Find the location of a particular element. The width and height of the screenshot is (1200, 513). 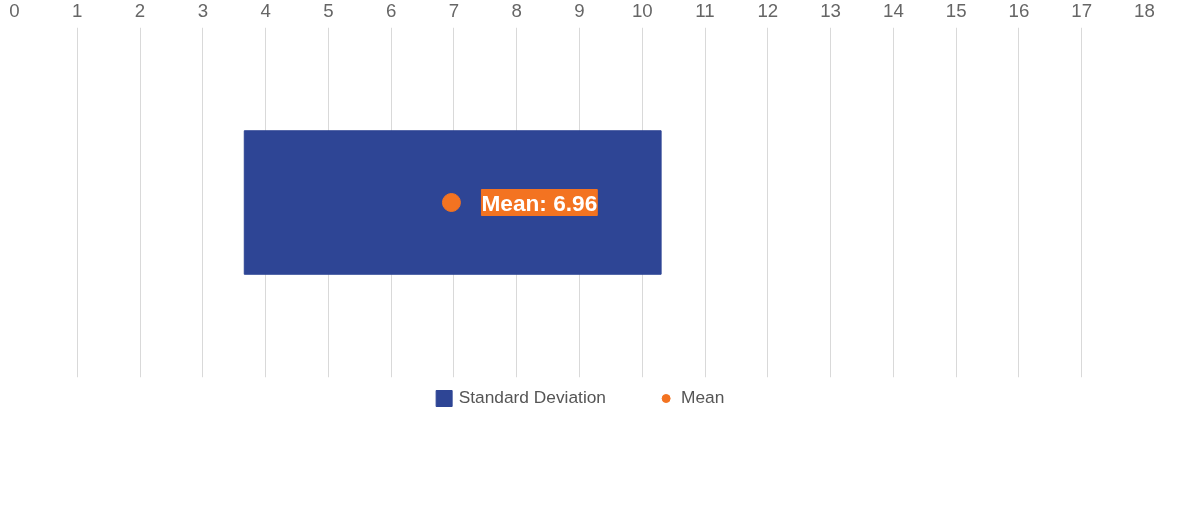

x-tick-label: 12 is located at coordinates (768, 10).